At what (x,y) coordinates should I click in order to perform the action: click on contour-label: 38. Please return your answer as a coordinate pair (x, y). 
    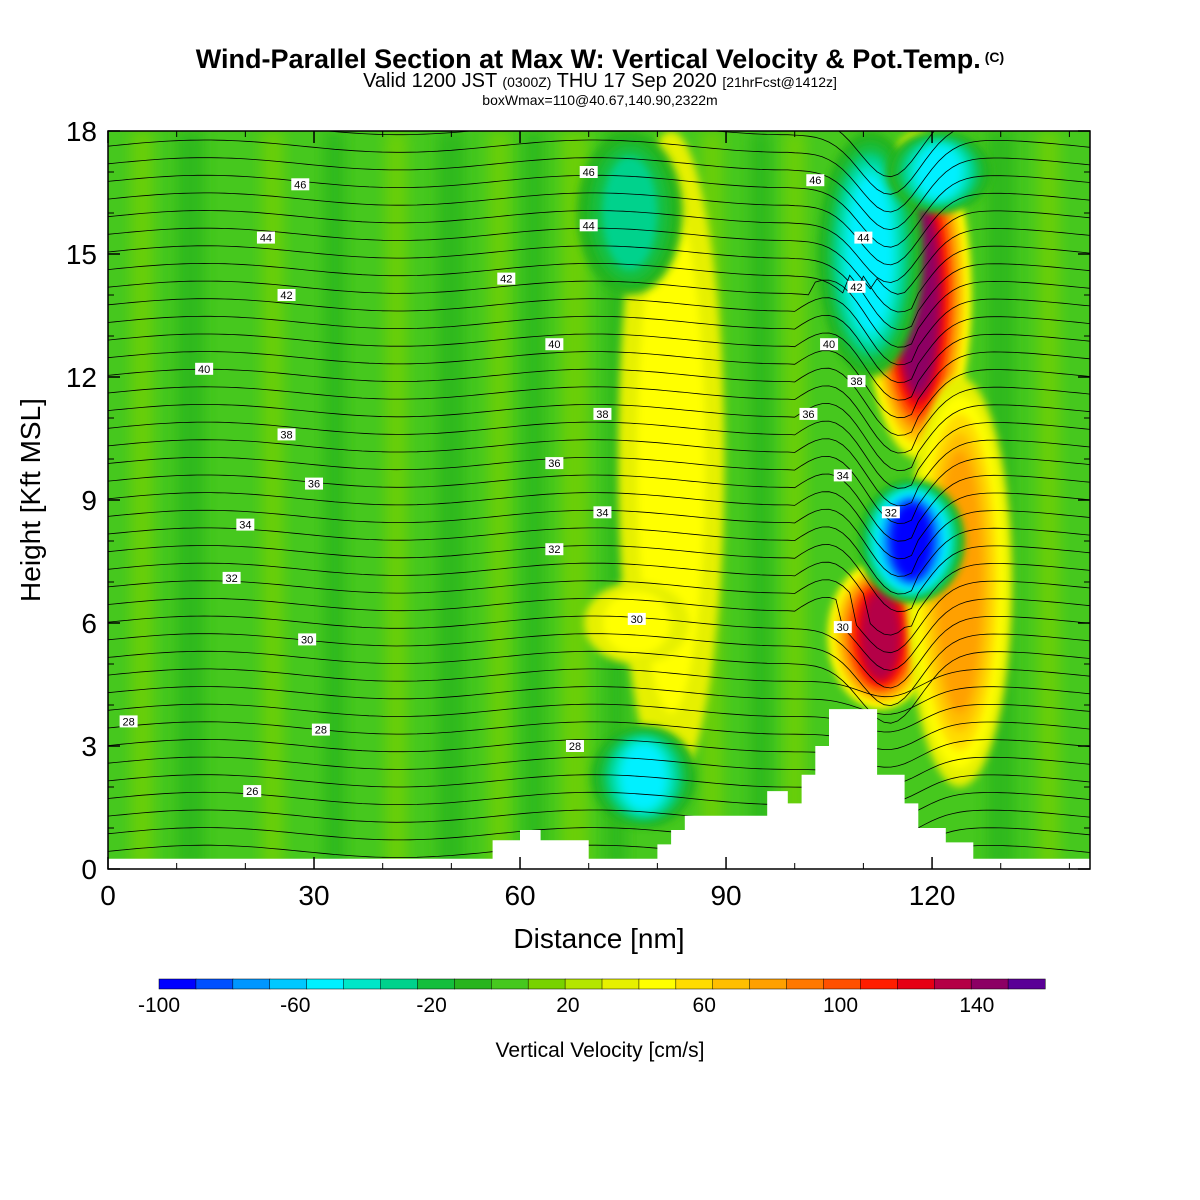
    Looking at the image, I should click on (856, 382).